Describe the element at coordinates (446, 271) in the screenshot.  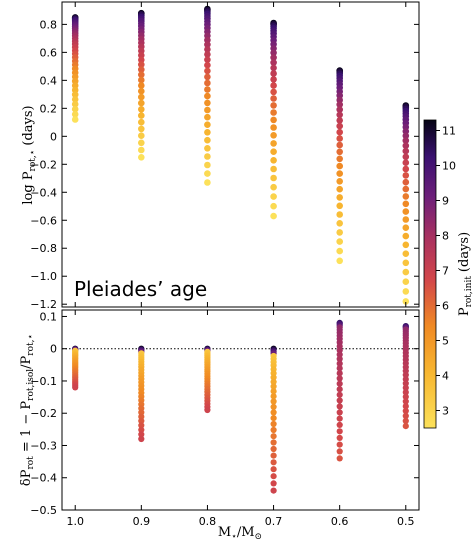
I see `colorbar-ticks: 3 4 5 6 7 8 9 10 11` at that location.